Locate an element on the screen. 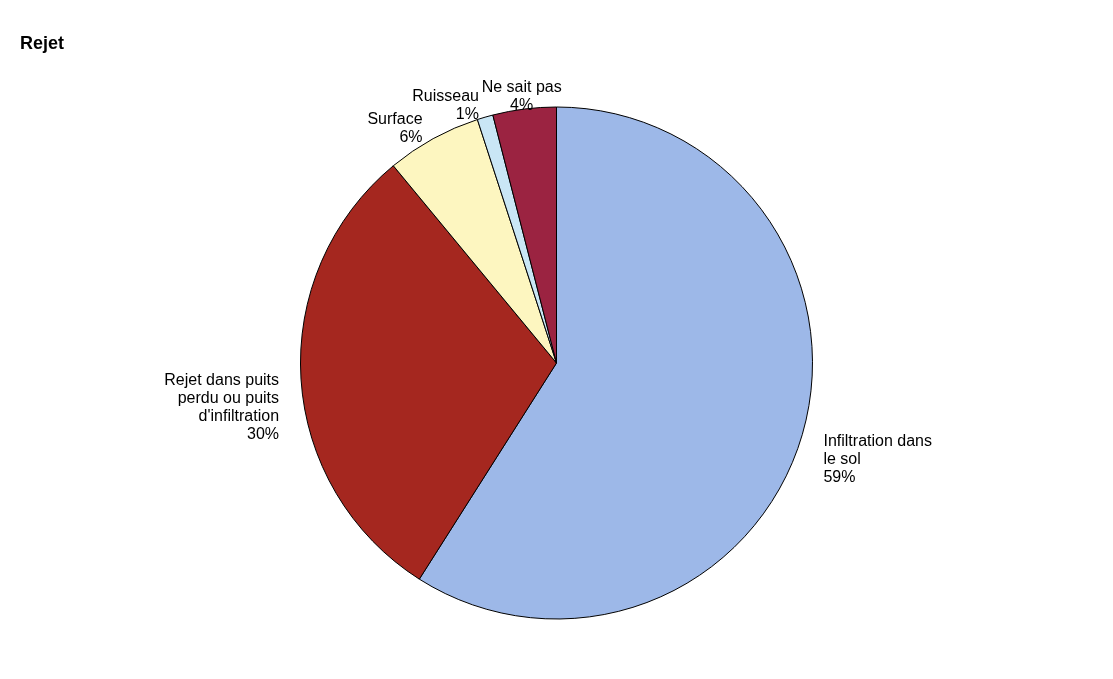 Image resolution: width=1113 pixels, height=679 pixels. data-label: 6% is located at coordinates (411, 137).